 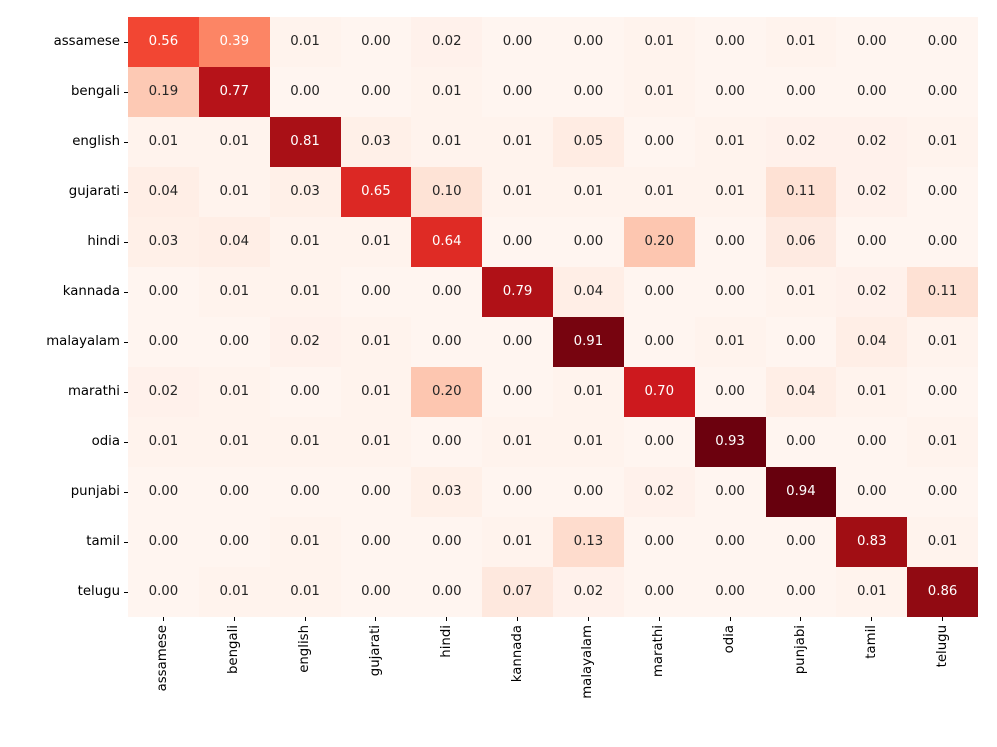 I want to click on heatmap-cell-malayalam-malayalam: 0.91, so click(x=588, y=342).